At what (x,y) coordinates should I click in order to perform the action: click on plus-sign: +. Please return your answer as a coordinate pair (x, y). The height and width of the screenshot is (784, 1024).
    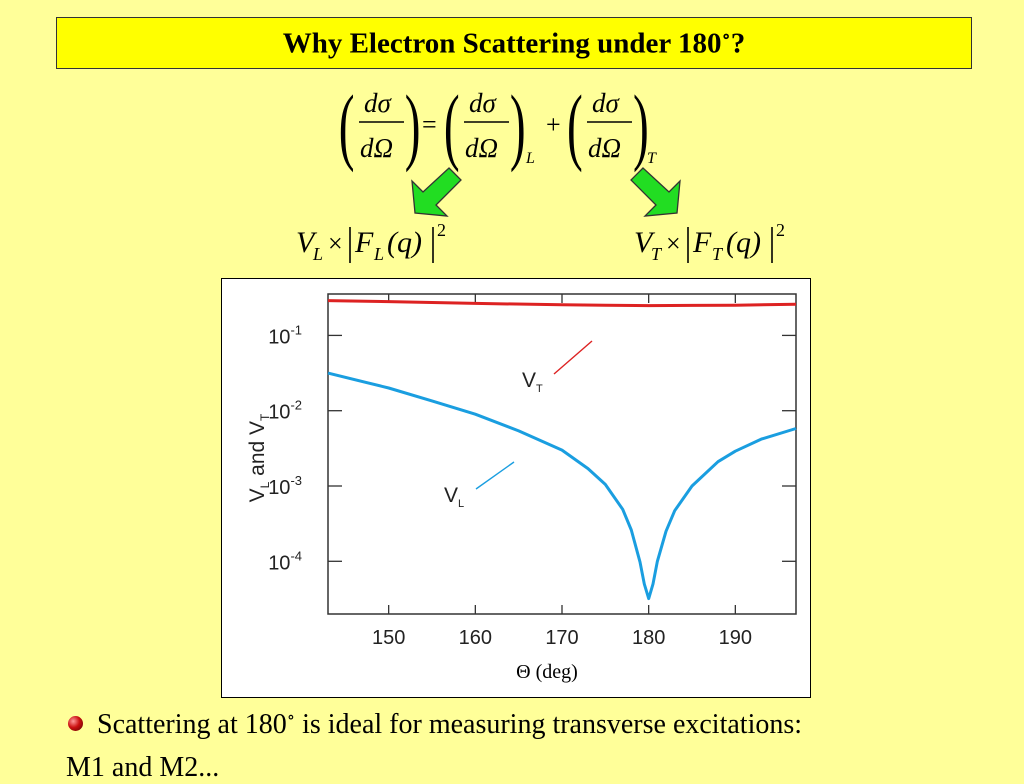
    Looking at the image, I should click on (553, 124).